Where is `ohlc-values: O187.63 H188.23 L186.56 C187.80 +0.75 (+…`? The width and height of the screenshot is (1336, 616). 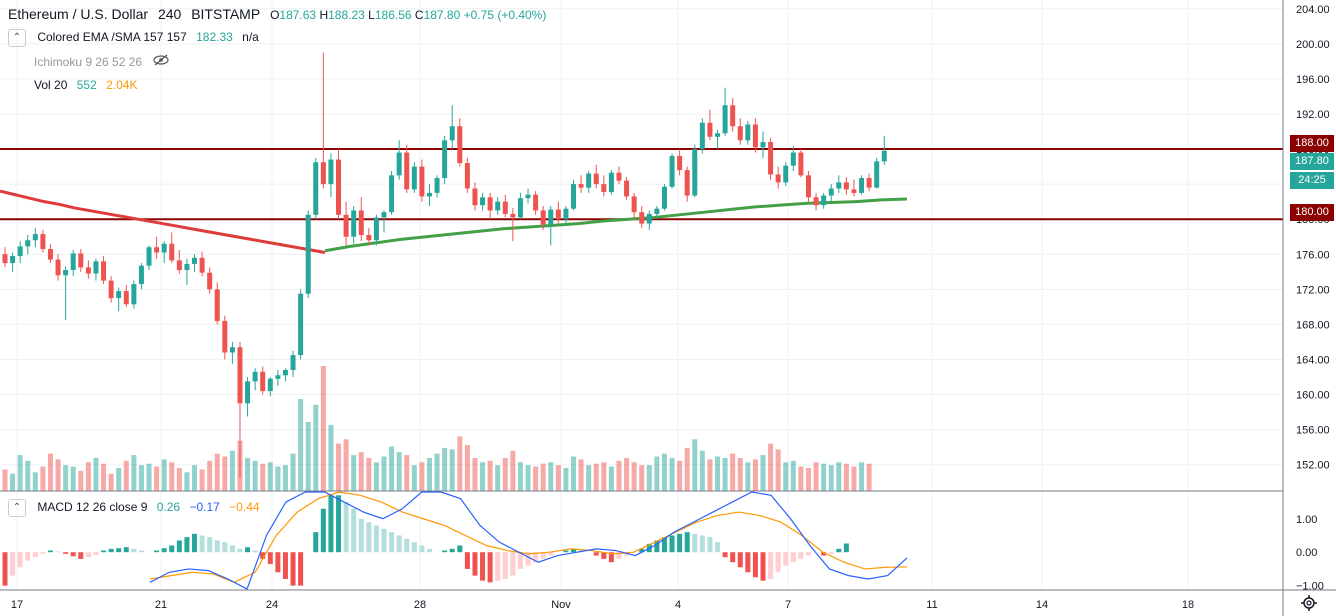
ohlc-values: O187.63 H188.23 L186.56 C187.80 +0.75 (+… is located at coordinates (408, 15).